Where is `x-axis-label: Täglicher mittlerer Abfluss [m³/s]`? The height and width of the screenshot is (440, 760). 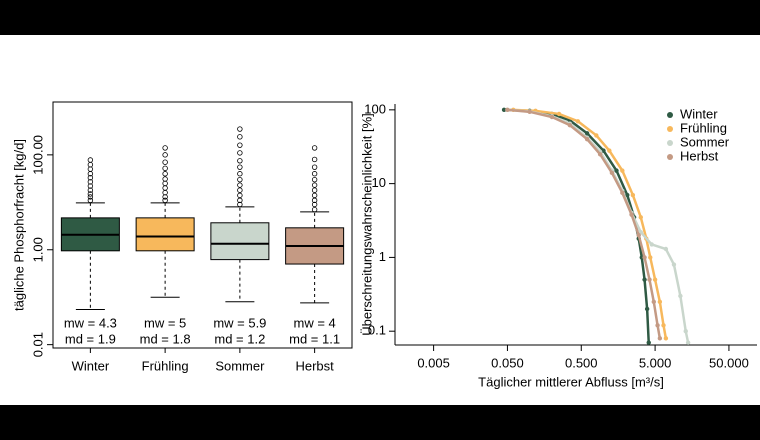
x-axis-label: Täglicher mittlerer Abfluss [m³/s] is located at coordinates (571, 381).